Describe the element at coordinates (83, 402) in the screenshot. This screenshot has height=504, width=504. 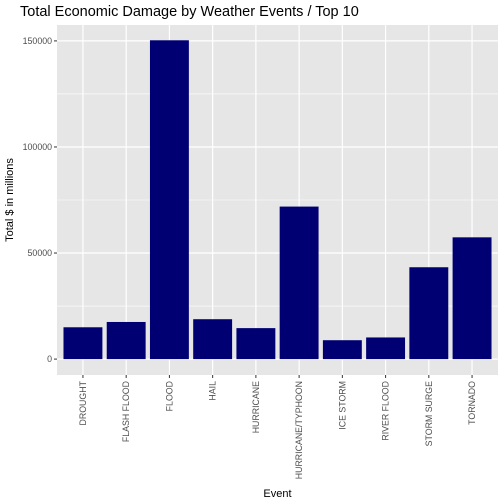
I see `x-tick-label: DROUGHT` at that location.